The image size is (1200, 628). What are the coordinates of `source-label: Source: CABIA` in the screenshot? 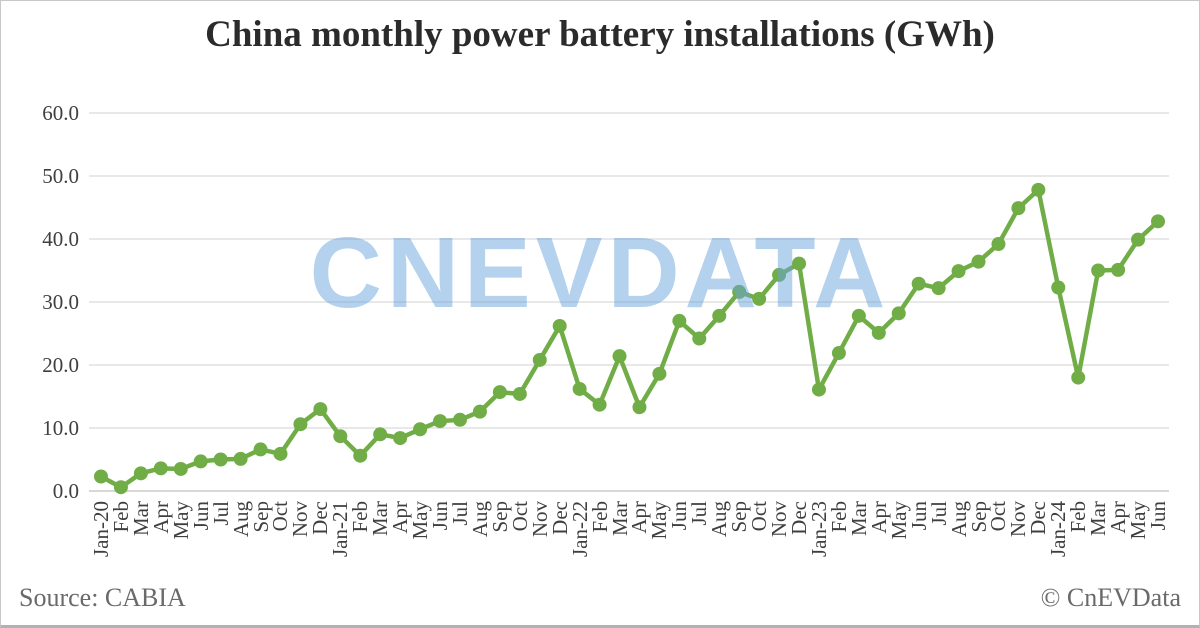 It's located at (102, 597).